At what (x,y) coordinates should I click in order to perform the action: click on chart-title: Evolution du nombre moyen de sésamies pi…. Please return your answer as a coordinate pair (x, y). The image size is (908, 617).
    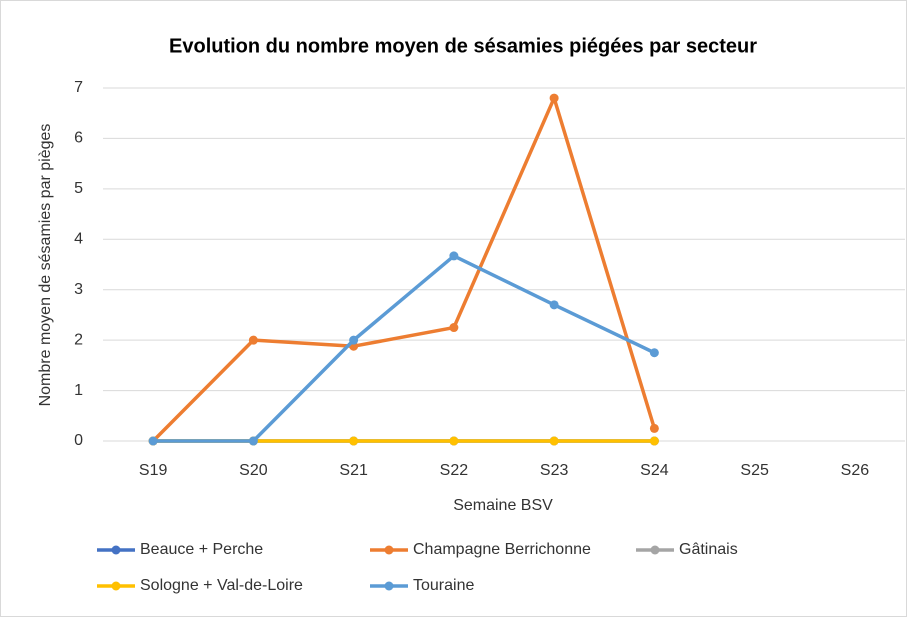
    Looking at the image, I should click on (463, 46).